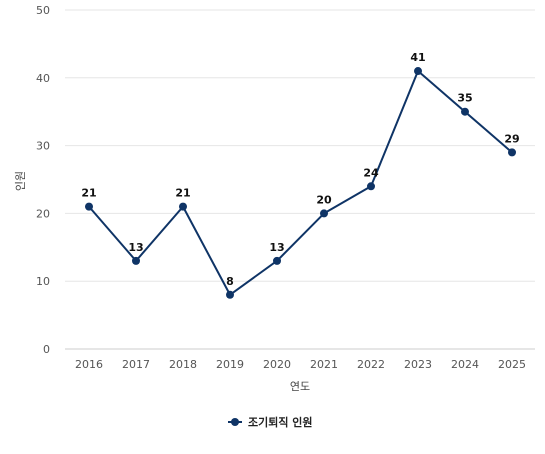  What do you see at coordinates (512, 364) in the screenshot?
I see `x-tick-label: 2025` at bounding box center [512, 364].